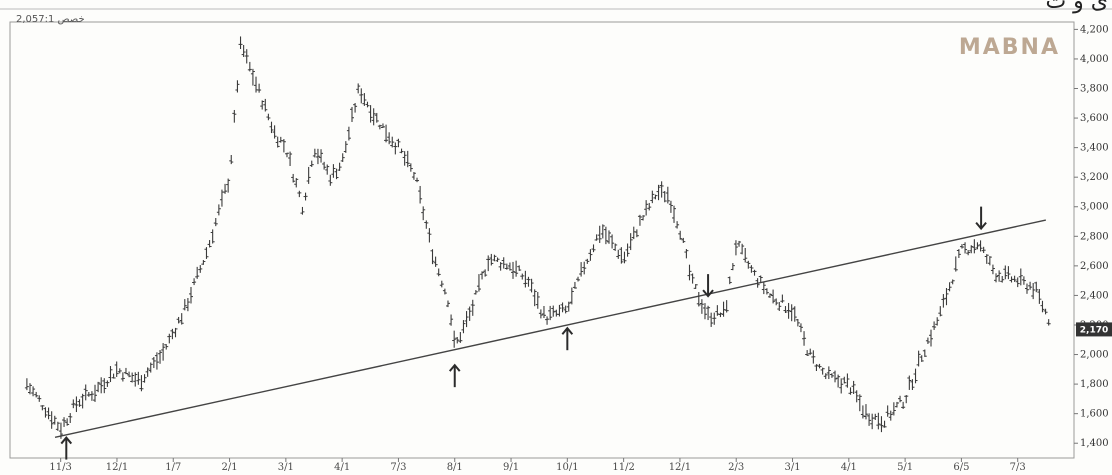 The width and height of the screenshot is (1112, 475). I want to click on last-value-label: 2,170, so click(1094, 330).